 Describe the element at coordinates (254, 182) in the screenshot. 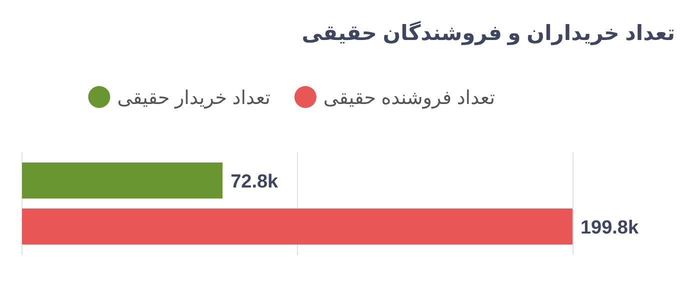

I see `data-label: 72.8k` at that location.